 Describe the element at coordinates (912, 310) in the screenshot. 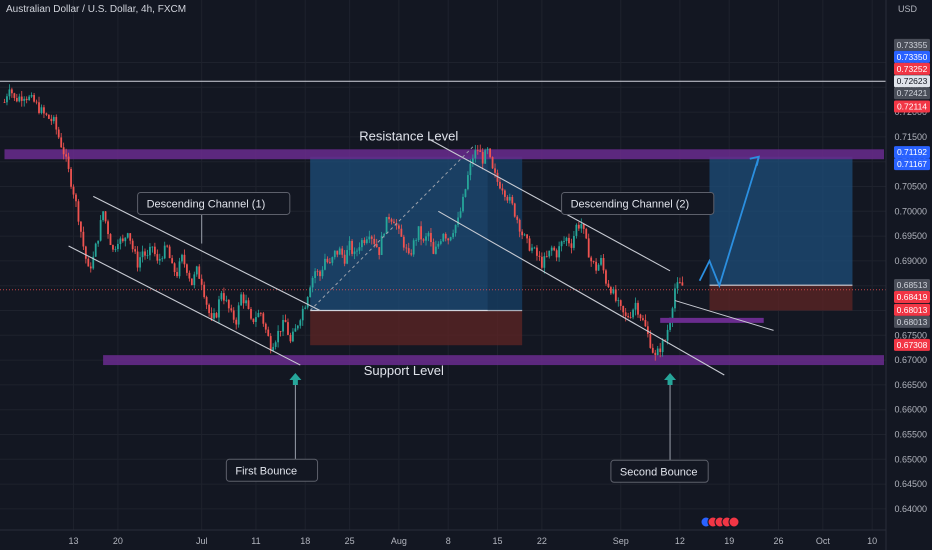

I see `price-label-text: 0.68013` at that location.